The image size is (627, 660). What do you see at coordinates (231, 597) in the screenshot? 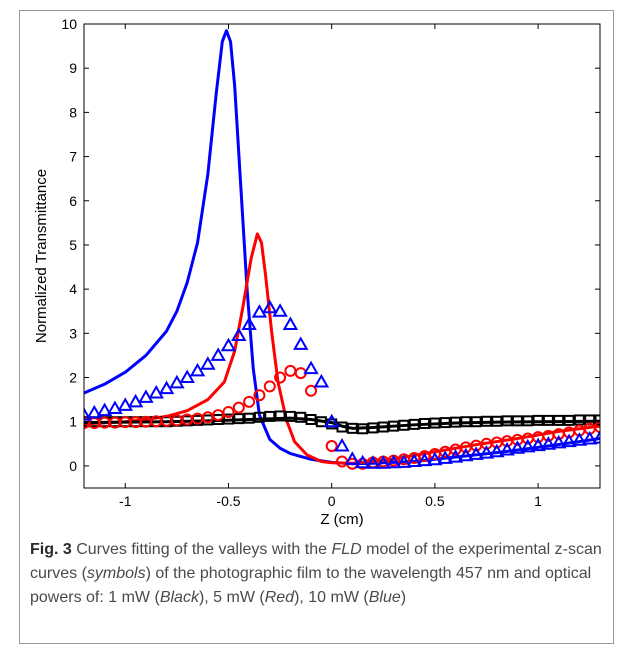
I see `caption-text: ), 5 mW (` at bounding box center [231, 597].